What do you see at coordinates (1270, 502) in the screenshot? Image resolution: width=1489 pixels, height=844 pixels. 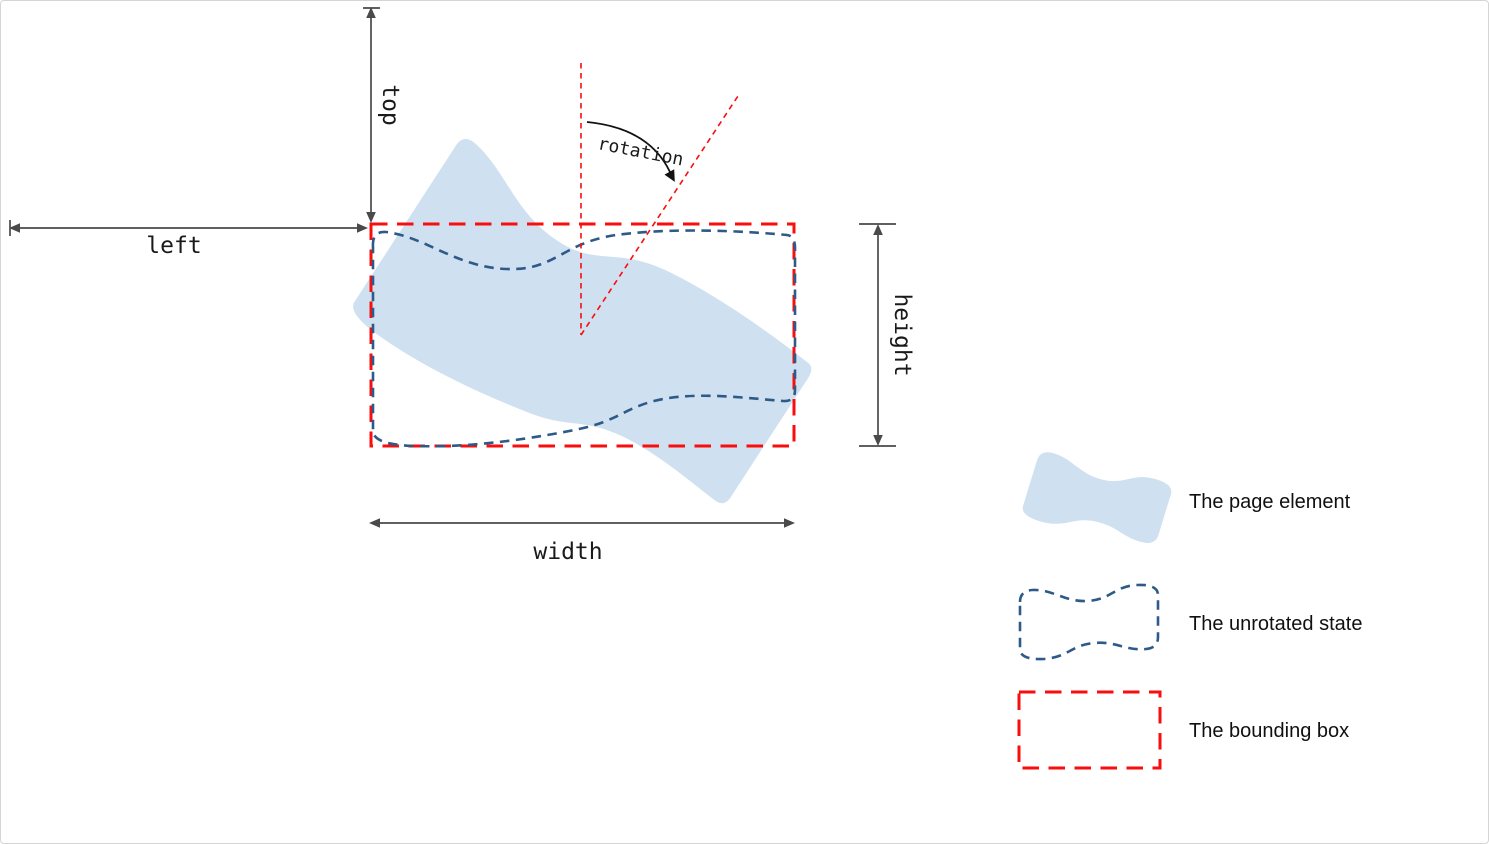 I see `legend-page-element-label: The page element` at bounding box center [1270, 502].